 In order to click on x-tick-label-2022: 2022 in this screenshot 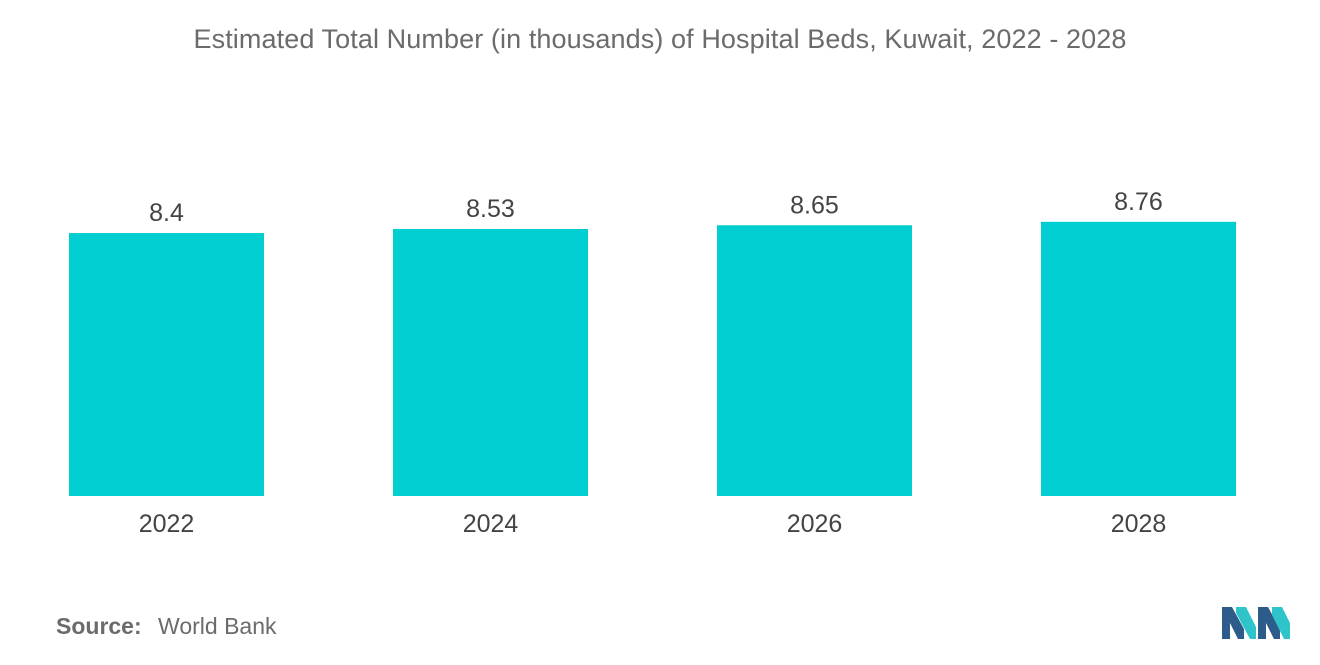, I will do `click(167, 524)`.